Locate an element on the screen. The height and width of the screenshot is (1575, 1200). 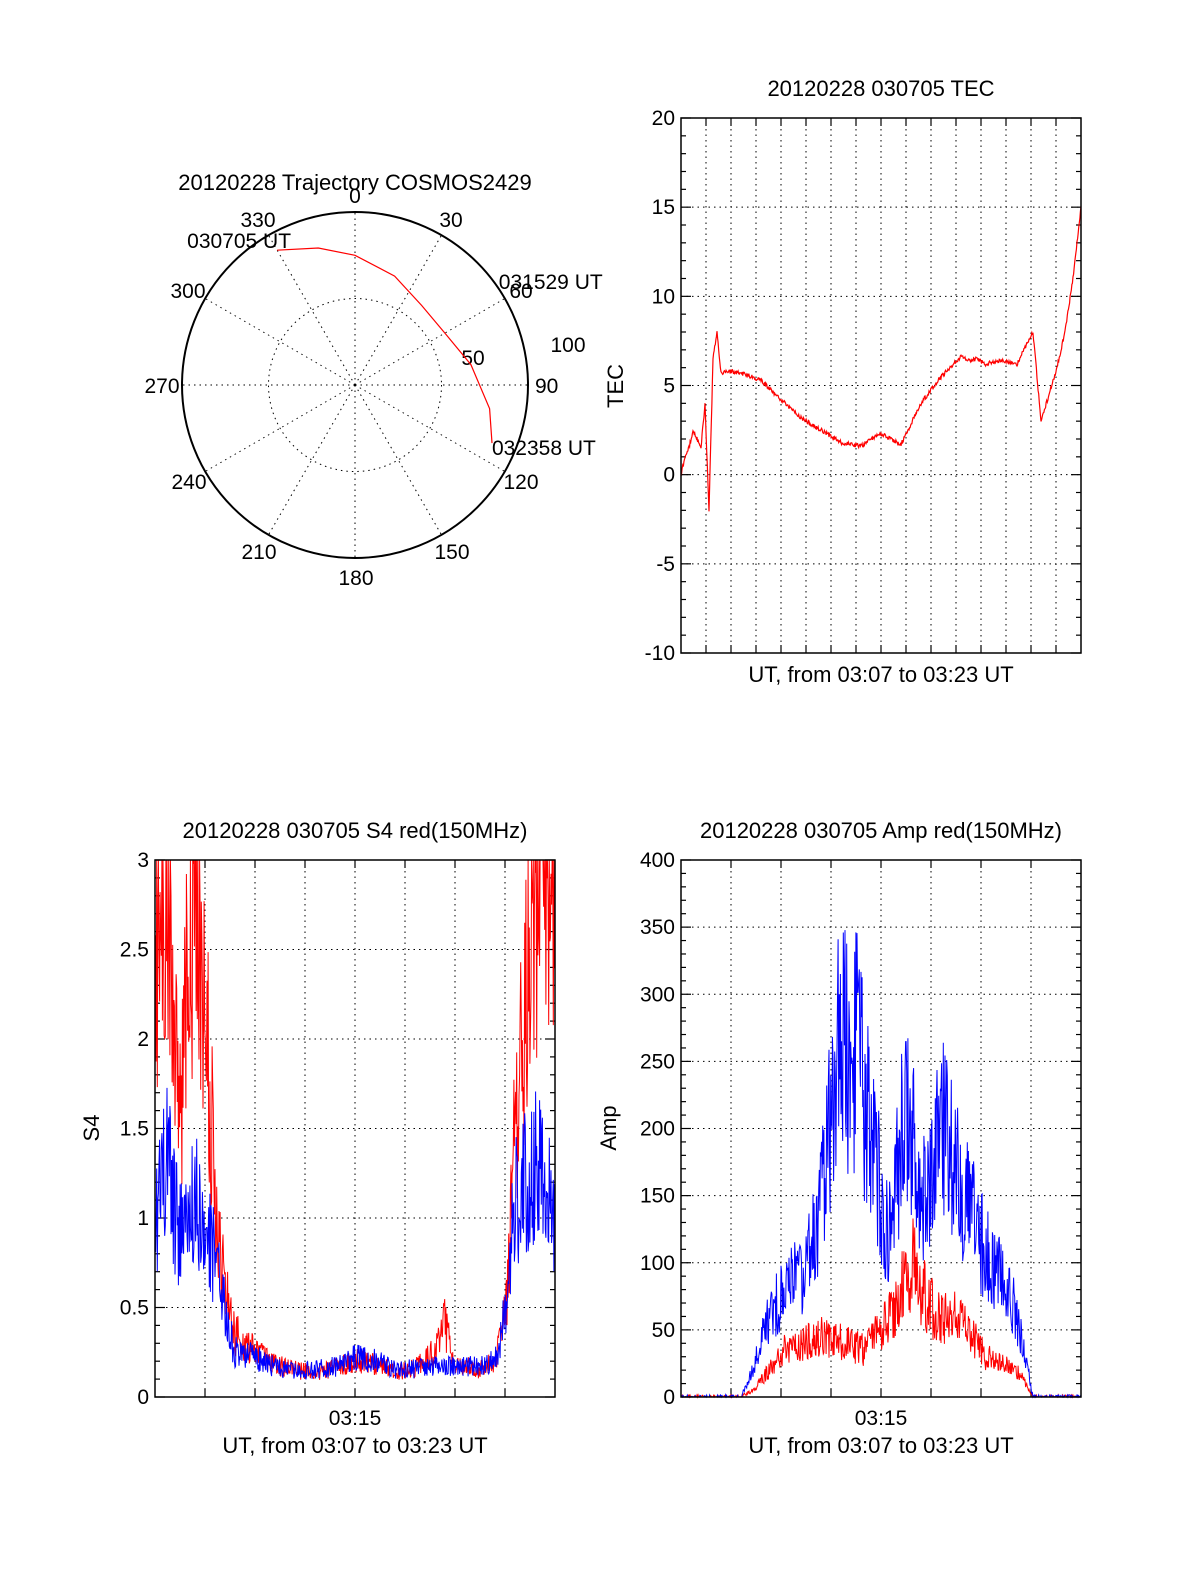
s4-y-tick-label: 1.5 is located at coordinates (134, 1129).